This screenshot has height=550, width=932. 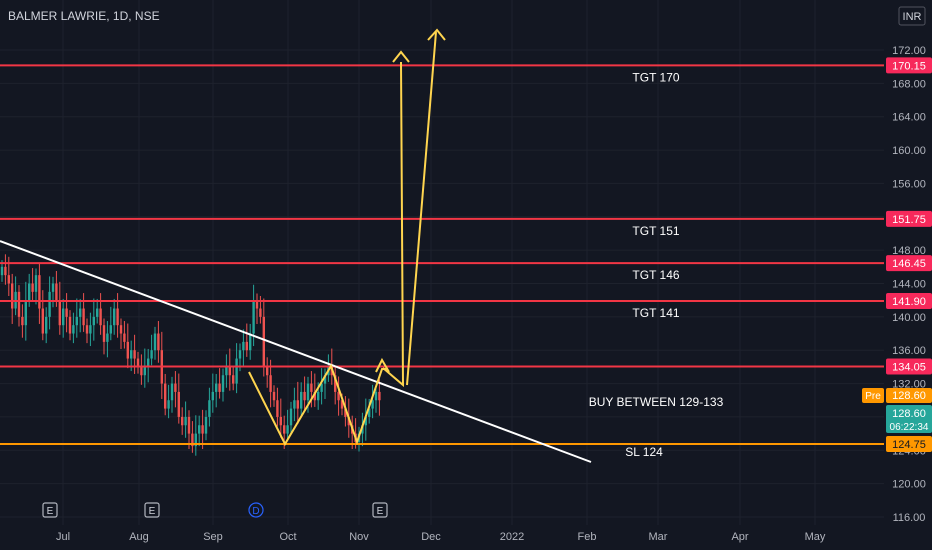 What do you see at coordinates (382, 365) in the screenshot?
I see `breakout-arrow` at bounding box center [382, 365].